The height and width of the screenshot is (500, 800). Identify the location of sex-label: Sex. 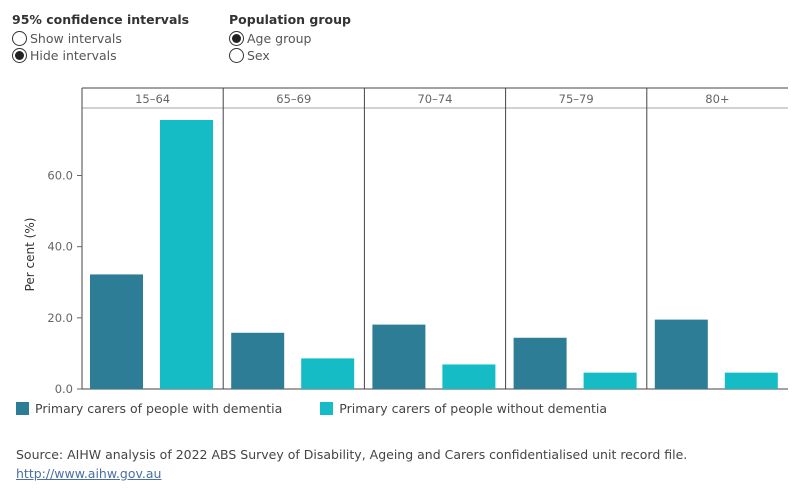
(258, 55).